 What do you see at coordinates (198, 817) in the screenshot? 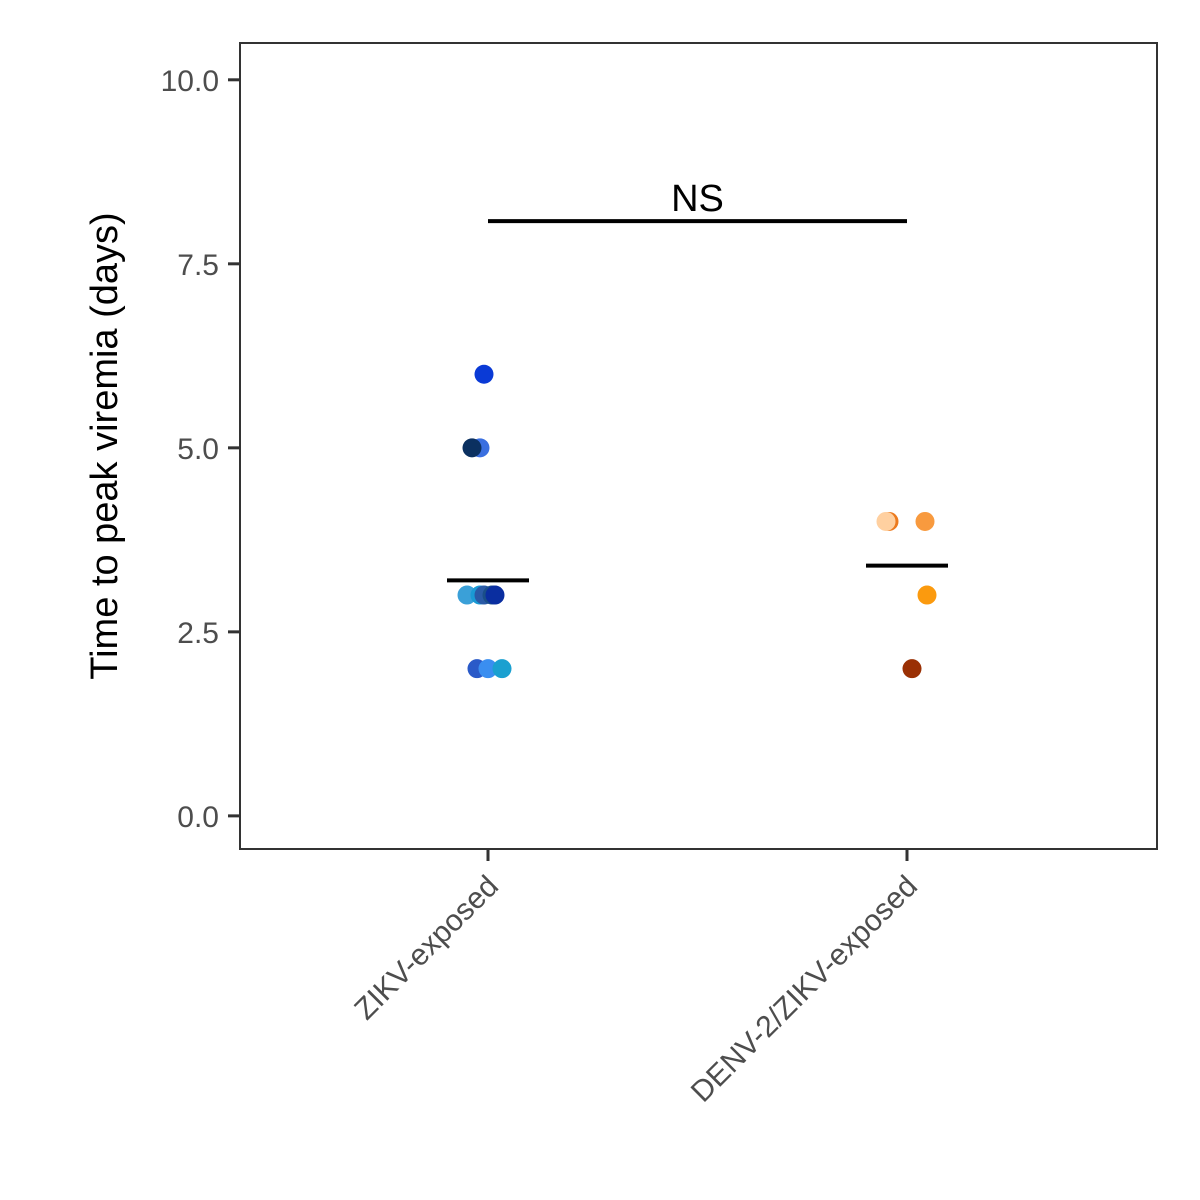
I see `y-tick-label: 0.0` at bounding box center [198, 817].